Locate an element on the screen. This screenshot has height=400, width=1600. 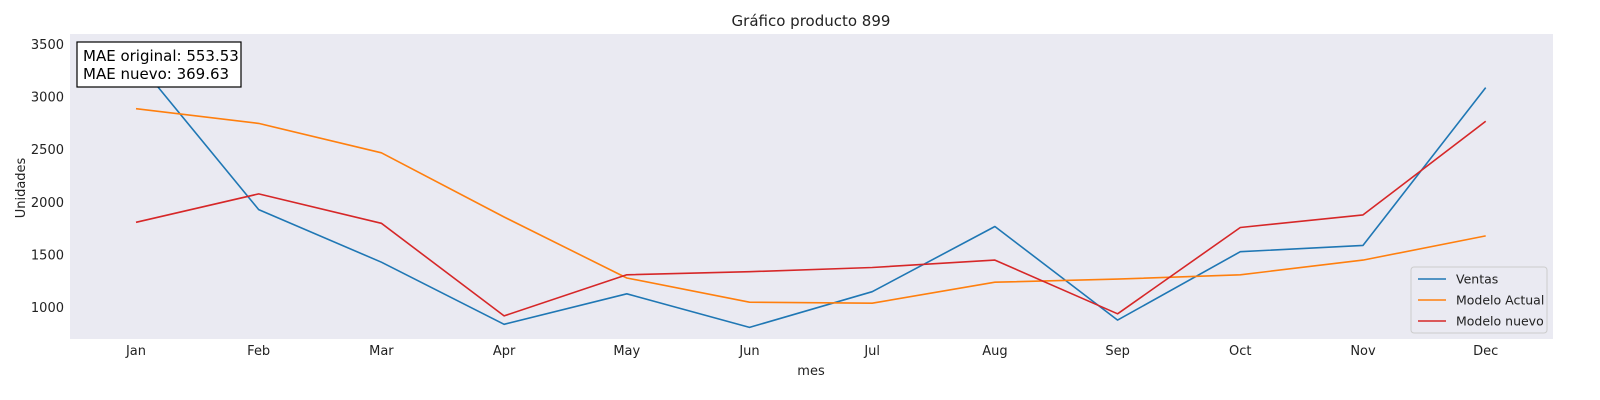
legend-frame is located at coordinates (1479, 300).